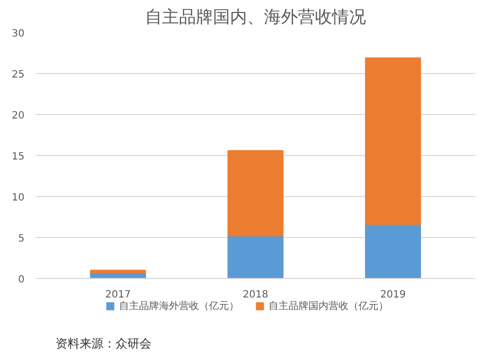  Describe the element at coordinates (21, 239) in the screenshot. I see `y-tick-label: 5` at that location.